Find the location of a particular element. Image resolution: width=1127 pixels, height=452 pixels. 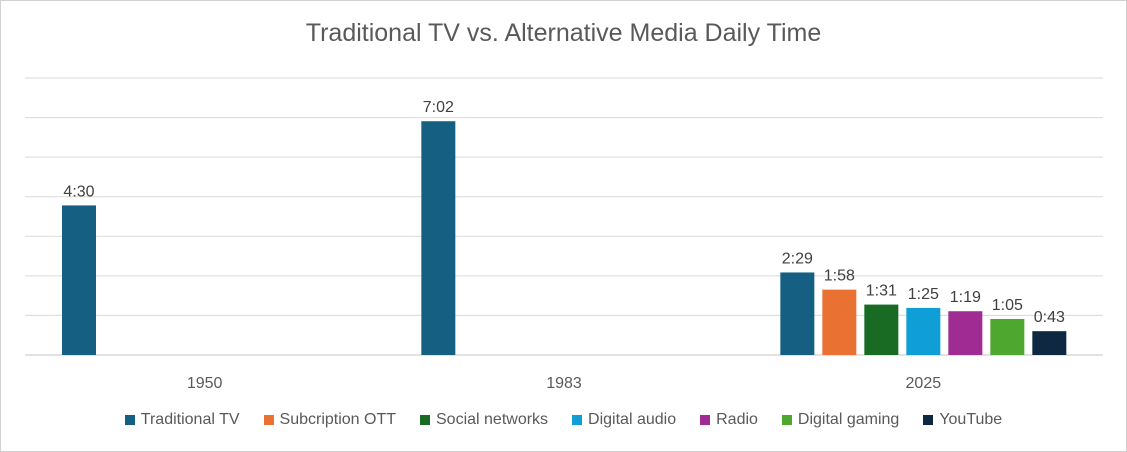

legend-label: Radio is located at coordinates (737, 419).